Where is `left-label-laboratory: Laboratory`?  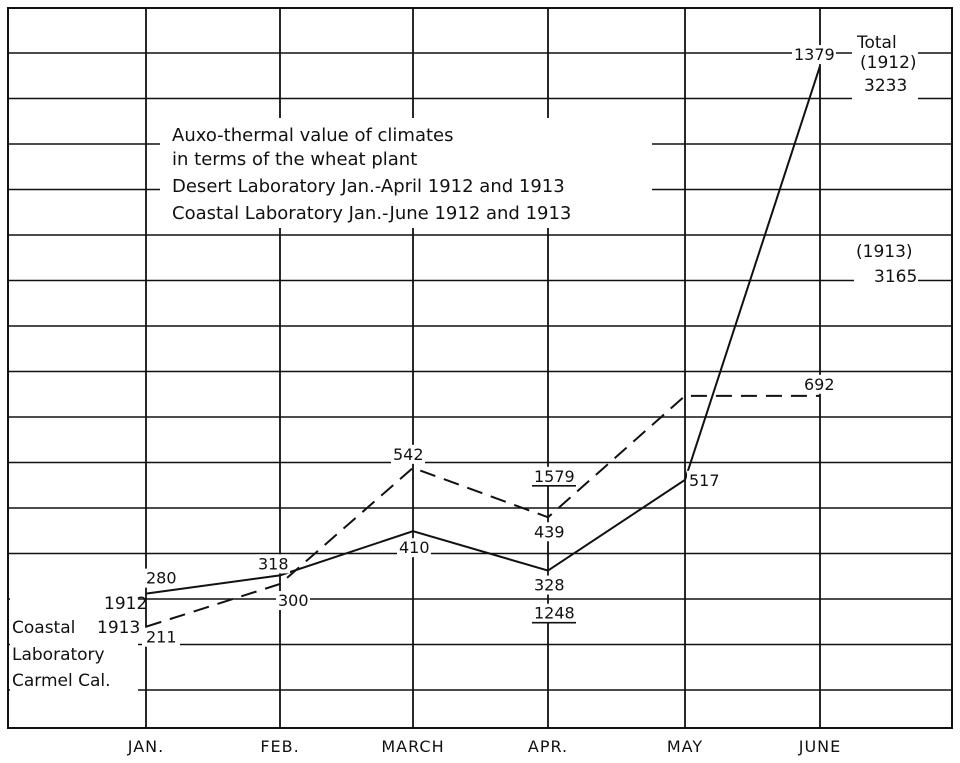 left-label-laboratory: Laboratory is located at coordinates (58, 655).